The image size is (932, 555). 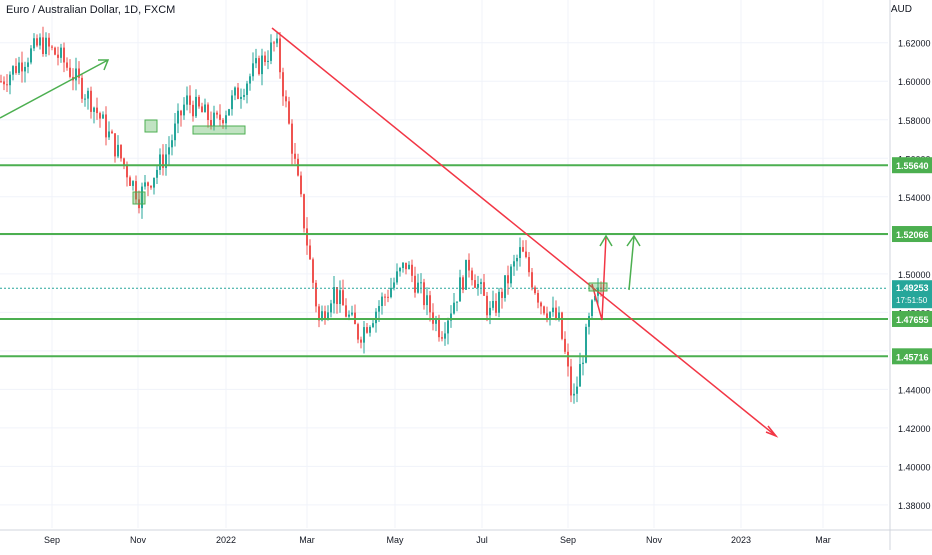 I want to click on x-tick-label: 2022, so click(x=226, y=540).